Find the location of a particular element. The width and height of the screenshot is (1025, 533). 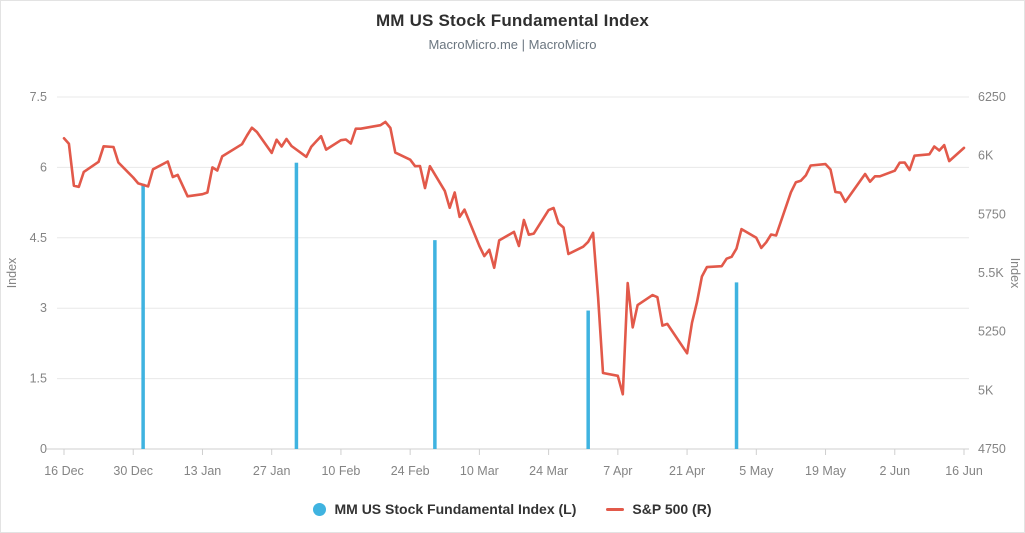

x-tick-label: 10 Feb is located at coordinates (340, 471).